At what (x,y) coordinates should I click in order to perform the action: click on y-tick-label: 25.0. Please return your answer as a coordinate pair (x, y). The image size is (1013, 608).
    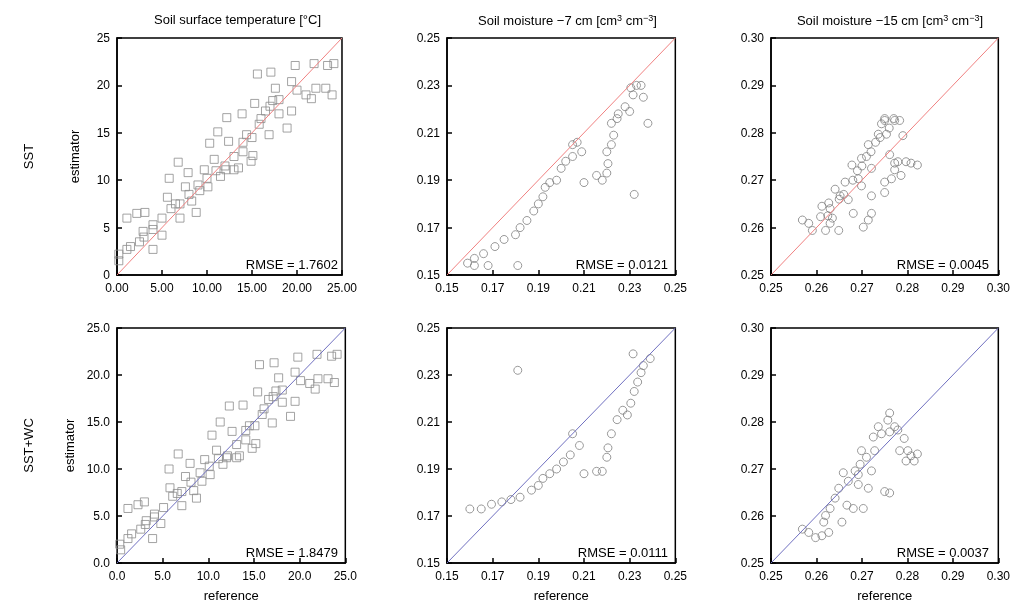
    Looking at the image, I should click on (98, 328).